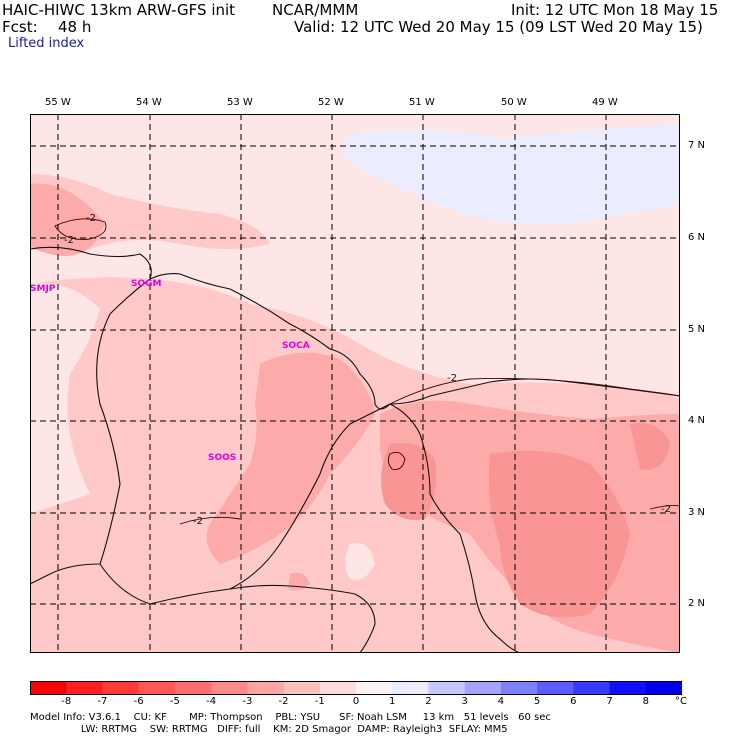 The image size is (740, 740). I want to click on lat-label: 3 N, so click(697, 512).